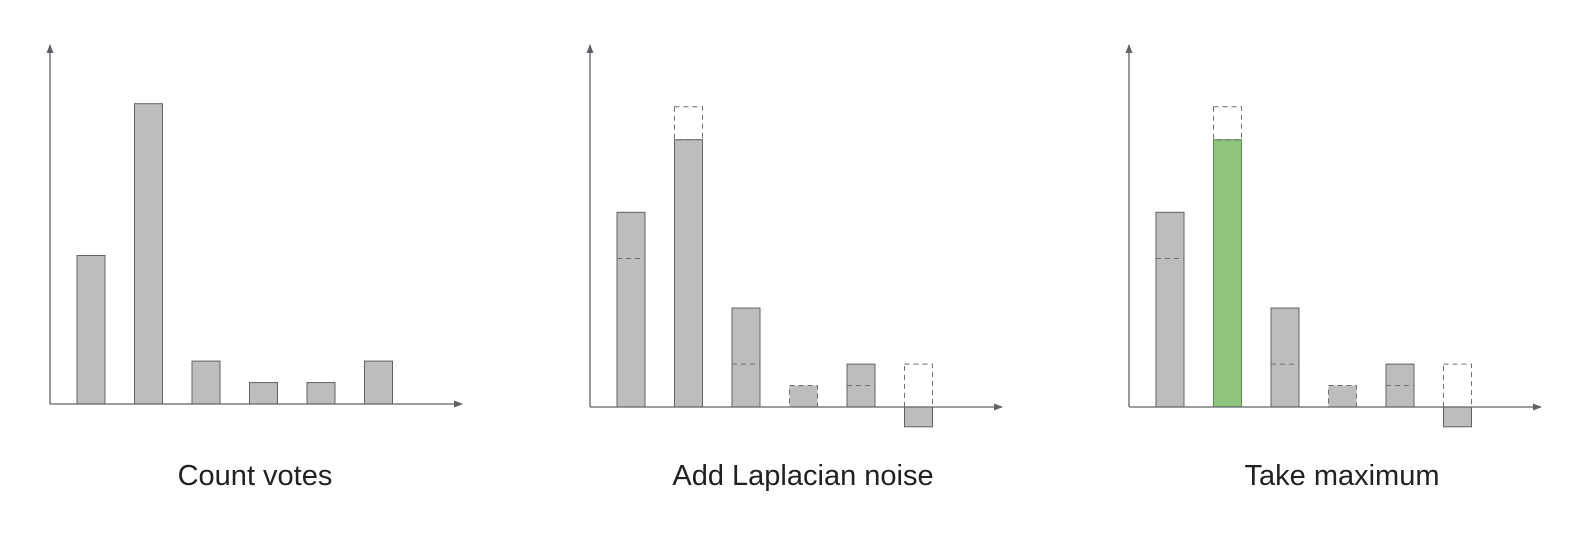  I want to click on caption-count-votes: Count votes, so click(255, 476).